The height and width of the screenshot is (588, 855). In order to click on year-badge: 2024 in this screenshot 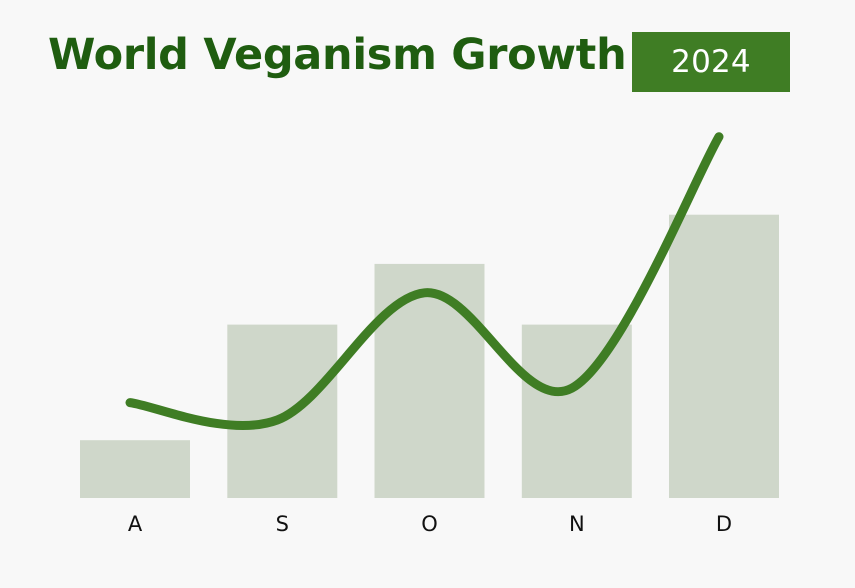, I will do `click(711, 62)`.